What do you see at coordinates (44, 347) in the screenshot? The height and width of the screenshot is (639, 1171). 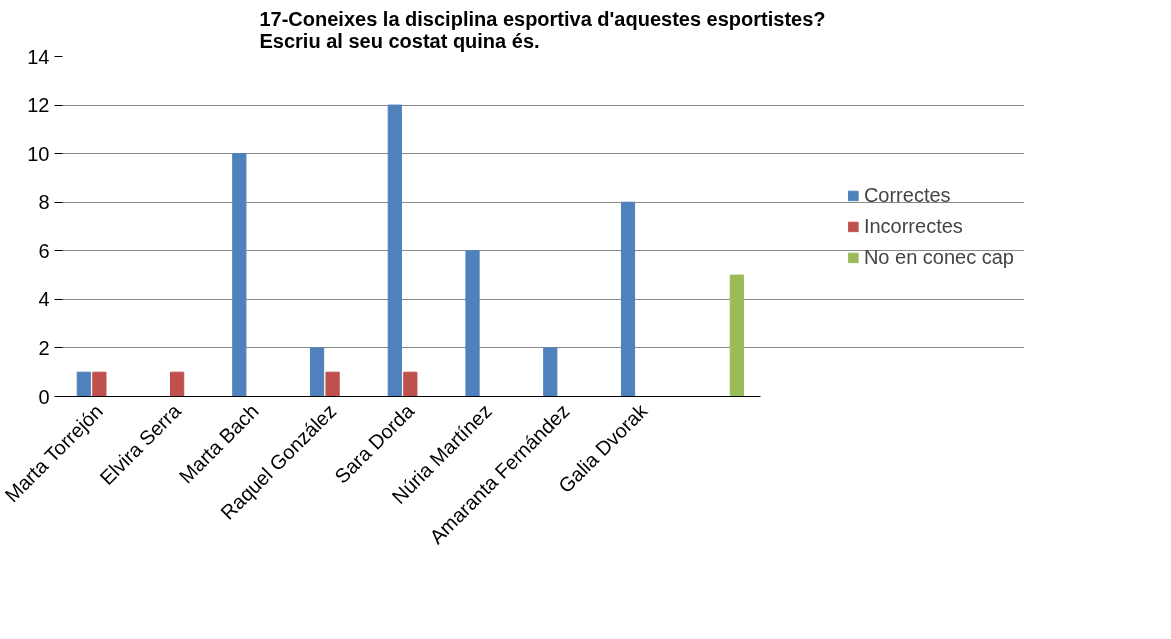 I see `y-tick-label: 2` at bounding box center [44, 347].